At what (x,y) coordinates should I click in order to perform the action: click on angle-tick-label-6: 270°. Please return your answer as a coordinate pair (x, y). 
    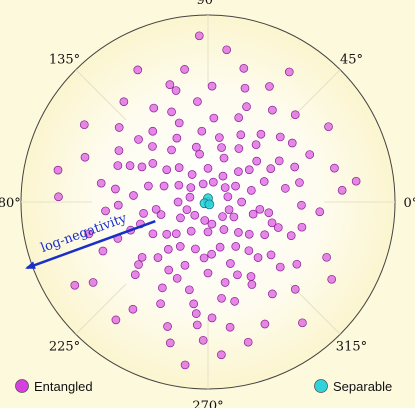
    Looking at the image, I should click on (207, 403).